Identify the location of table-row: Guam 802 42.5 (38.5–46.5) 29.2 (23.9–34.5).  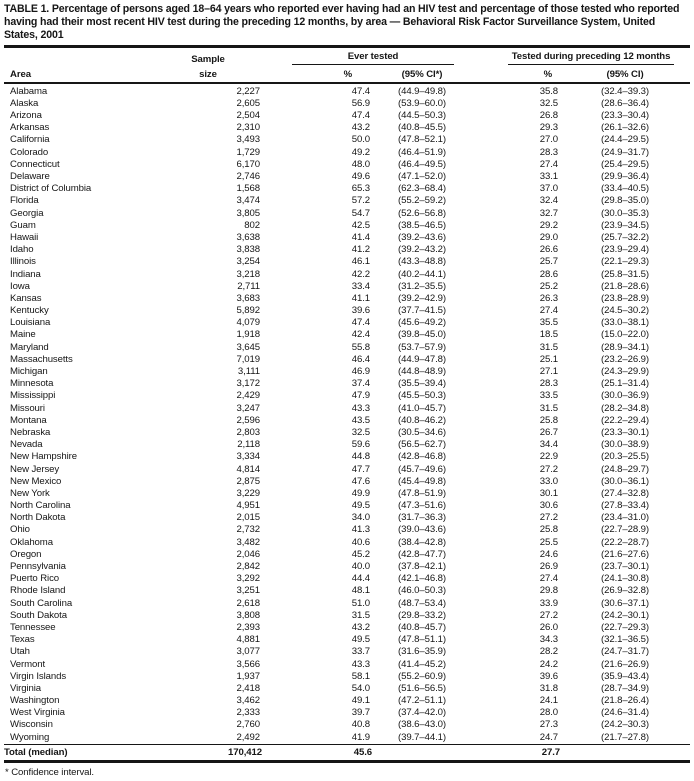
(347, 226).